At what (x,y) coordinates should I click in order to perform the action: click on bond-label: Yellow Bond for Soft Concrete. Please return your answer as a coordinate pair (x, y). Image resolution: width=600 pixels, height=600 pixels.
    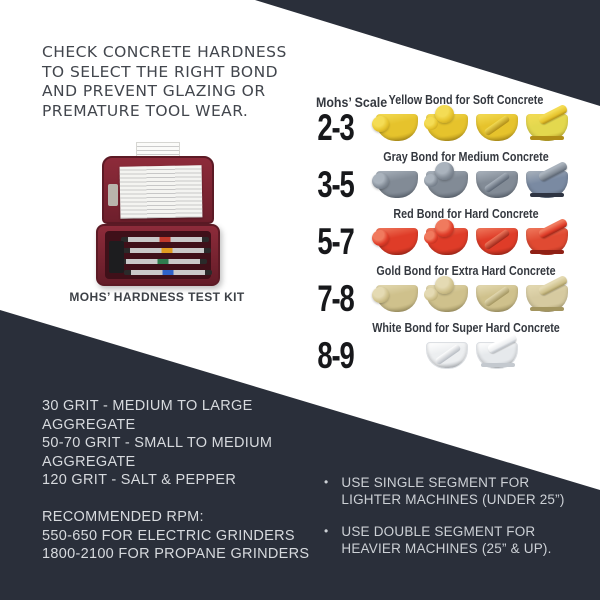
    Looking at the image, I should click on (466, 100).